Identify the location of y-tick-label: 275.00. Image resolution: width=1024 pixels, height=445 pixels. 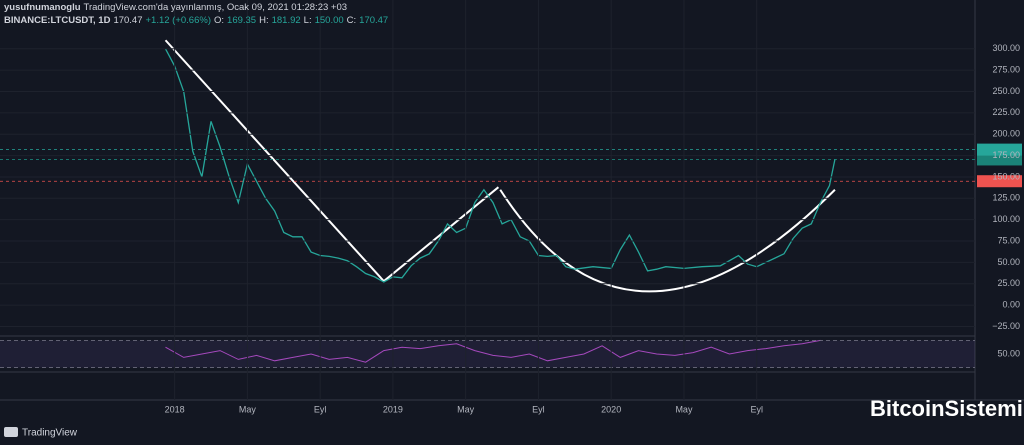
(1006, 70).